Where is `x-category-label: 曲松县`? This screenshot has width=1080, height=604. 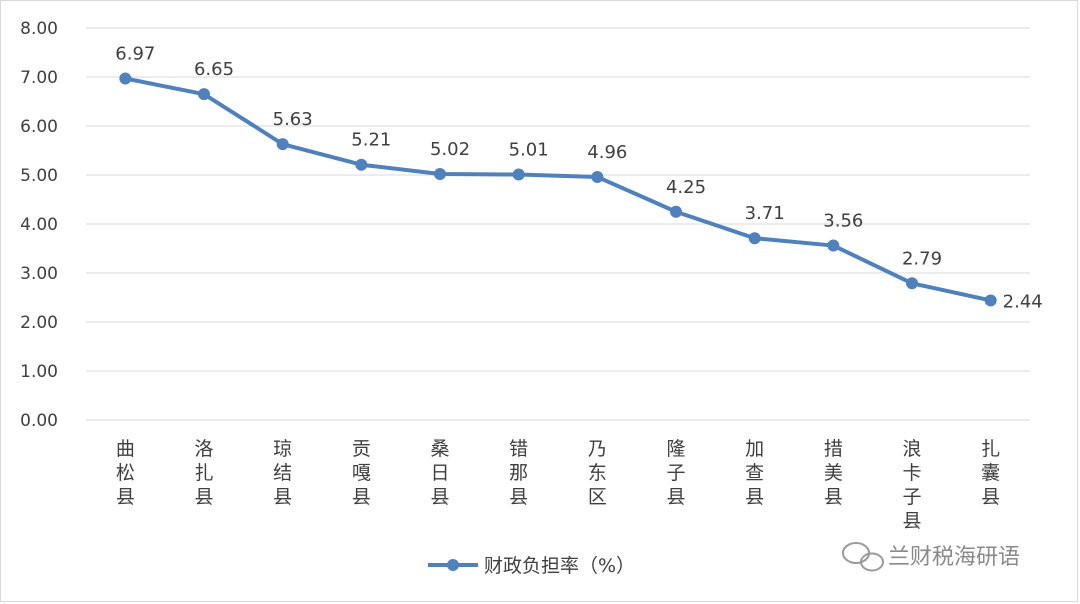
x-category-label: 曲松县 is located at coordinates (125, 473).